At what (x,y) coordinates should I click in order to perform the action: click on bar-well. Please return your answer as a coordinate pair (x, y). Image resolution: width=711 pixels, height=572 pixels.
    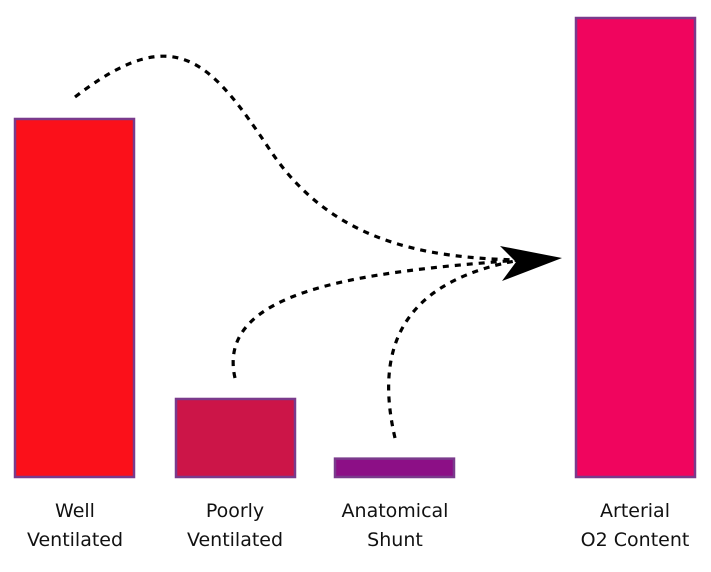
    Looking at the image, I should click on (74, 298).